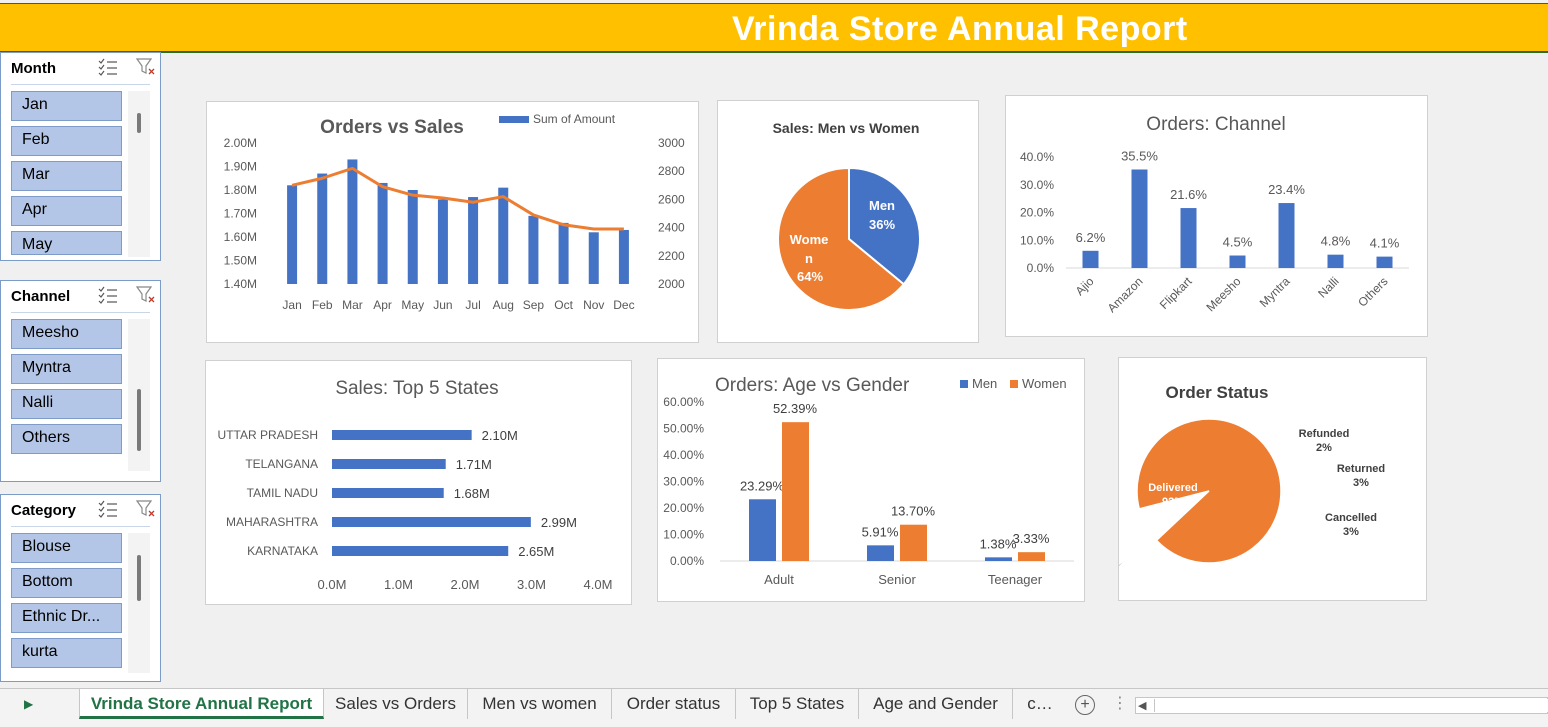 The height and width of the screenshot is (727, 1548). Describe the element at coordinates (1015, 579) in the screenshot. I see `x-tick-label: Teenager` at that location.